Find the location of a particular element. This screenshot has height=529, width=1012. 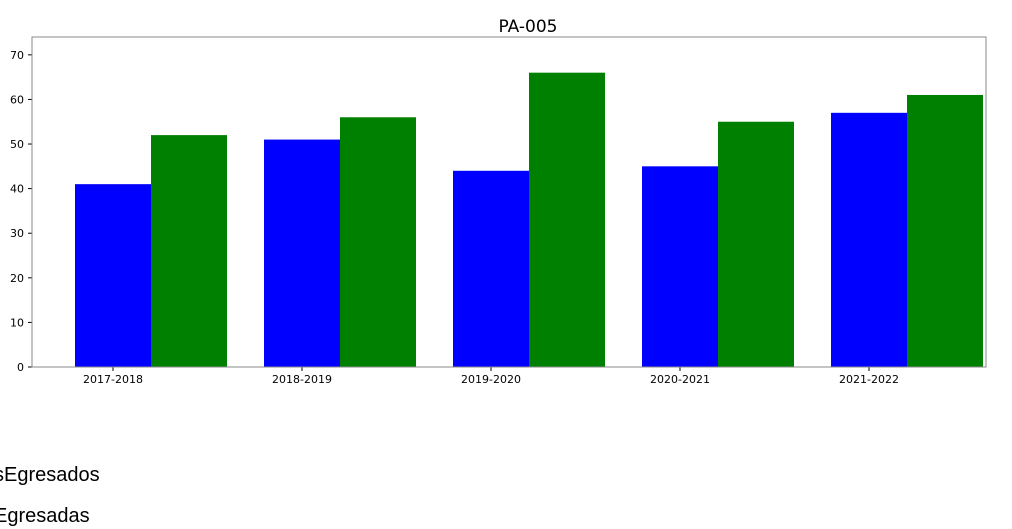

bar-2-2021-2022 is located at coordinates (945, 231).